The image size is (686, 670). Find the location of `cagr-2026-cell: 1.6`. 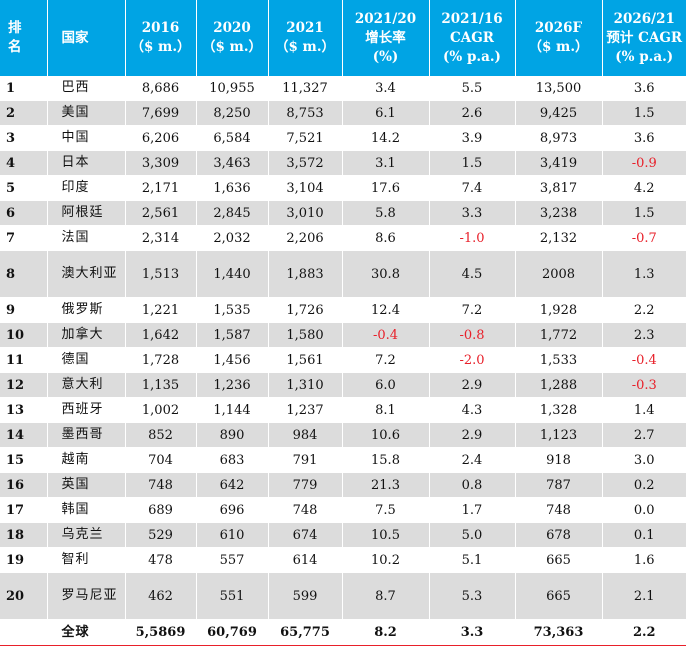

cagr-2026-cell: 1.6 is located at coordinates (644, 560).